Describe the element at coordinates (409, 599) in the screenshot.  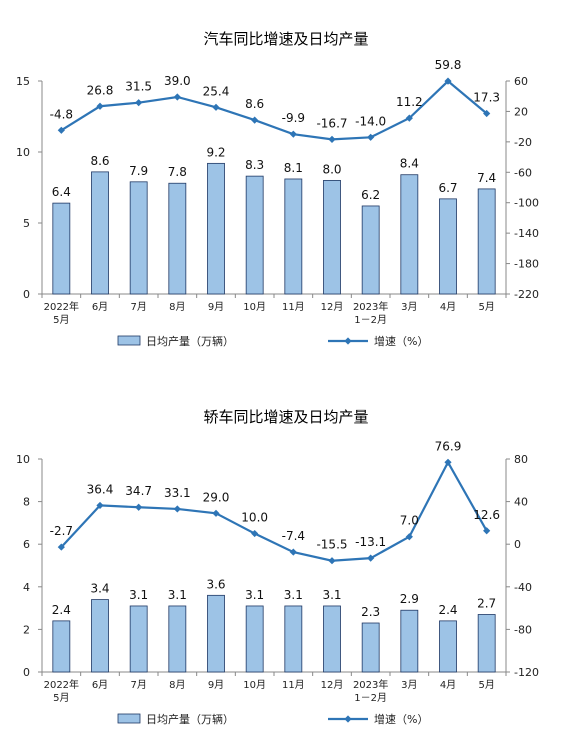
I see `bar-value-label: 2.9` at that location.